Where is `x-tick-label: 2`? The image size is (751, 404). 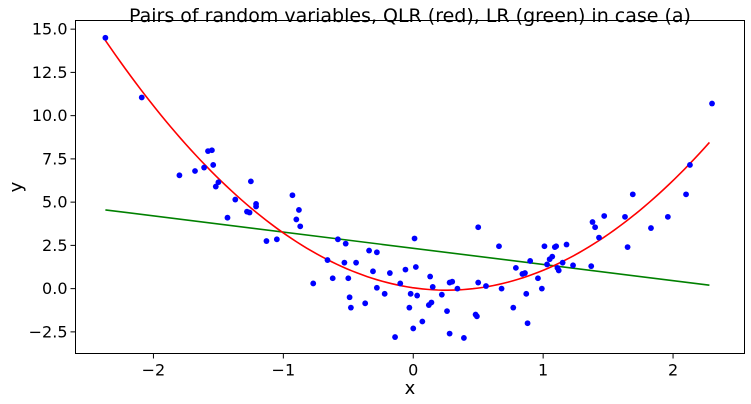
x-tick-label: 2 is located at coordinates (673, 370).